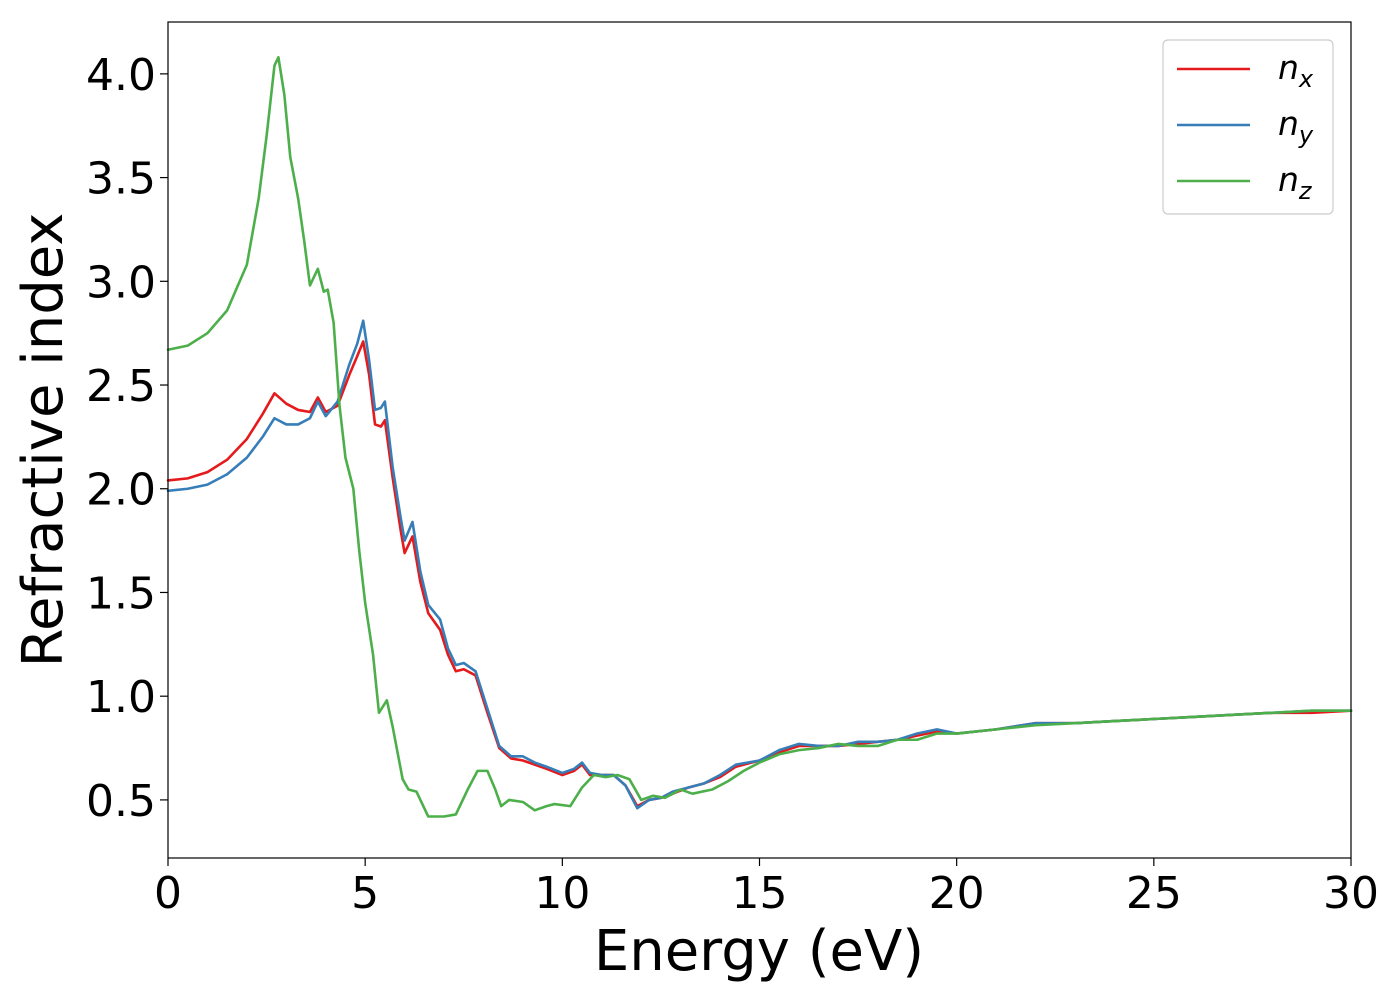 The height and width of the screenshot is (1000, 1400). What do you see at coordinates (1351, 893) in the screenshot?
I see `x-tick-label: 30` at bounding box center [1351, 893].